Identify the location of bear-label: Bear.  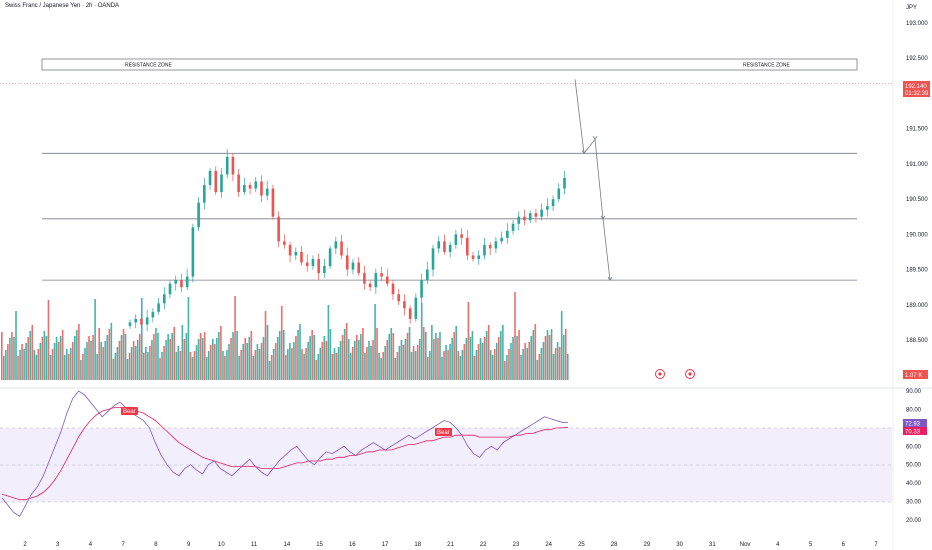
(129, 412).